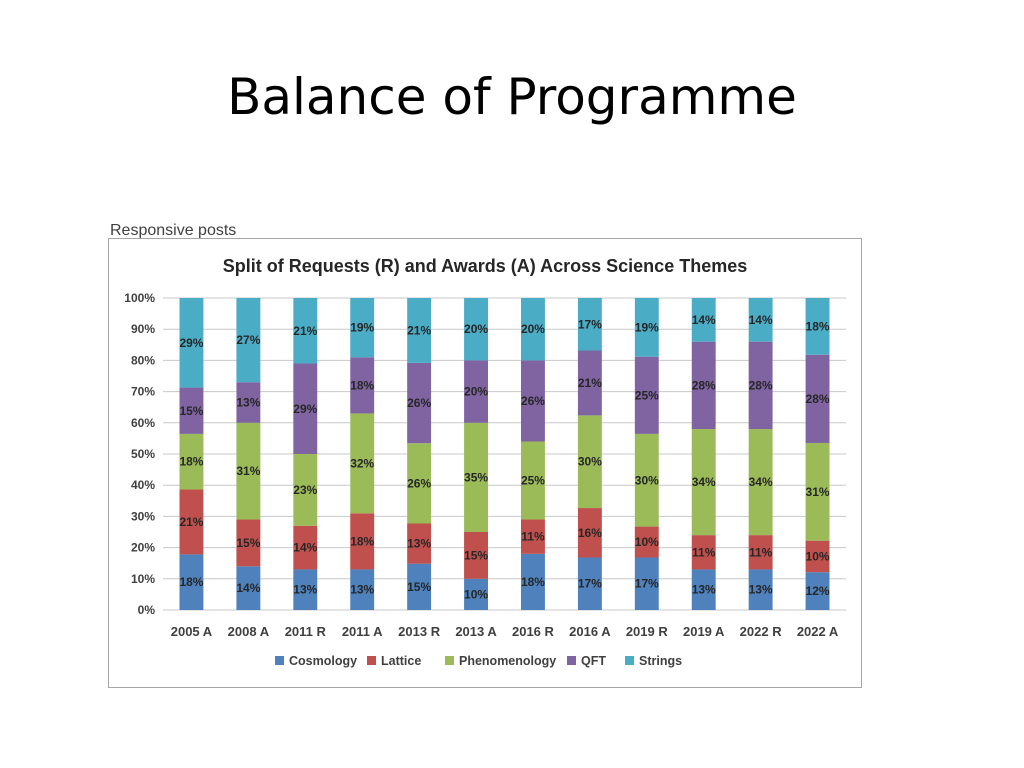  I want to click on x-tick-label: 2016 A, so click(590, 631).